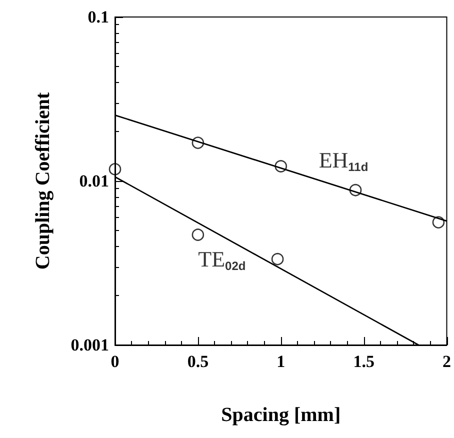 This screenshot has width=454, height=438. I want to click on x-tick-label: 2, so click(446, 361).